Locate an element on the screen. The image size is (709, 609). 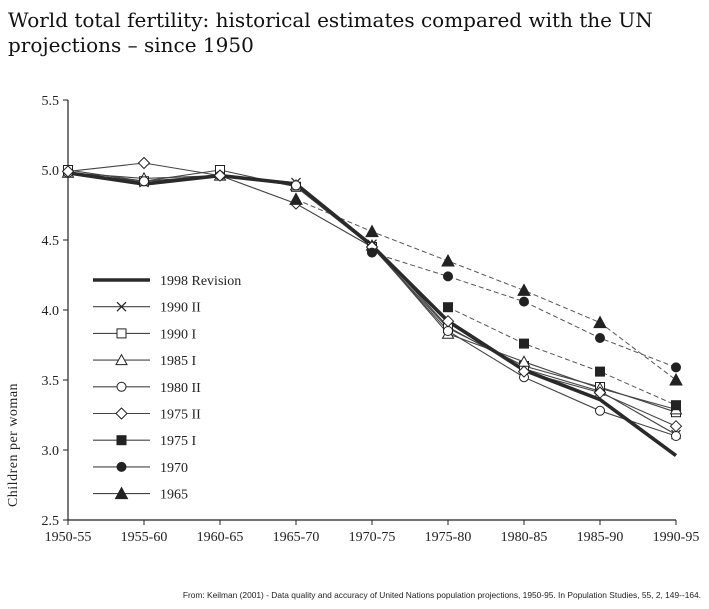
x-tick-label: 1960-65 is located at coordinates (220, 537).